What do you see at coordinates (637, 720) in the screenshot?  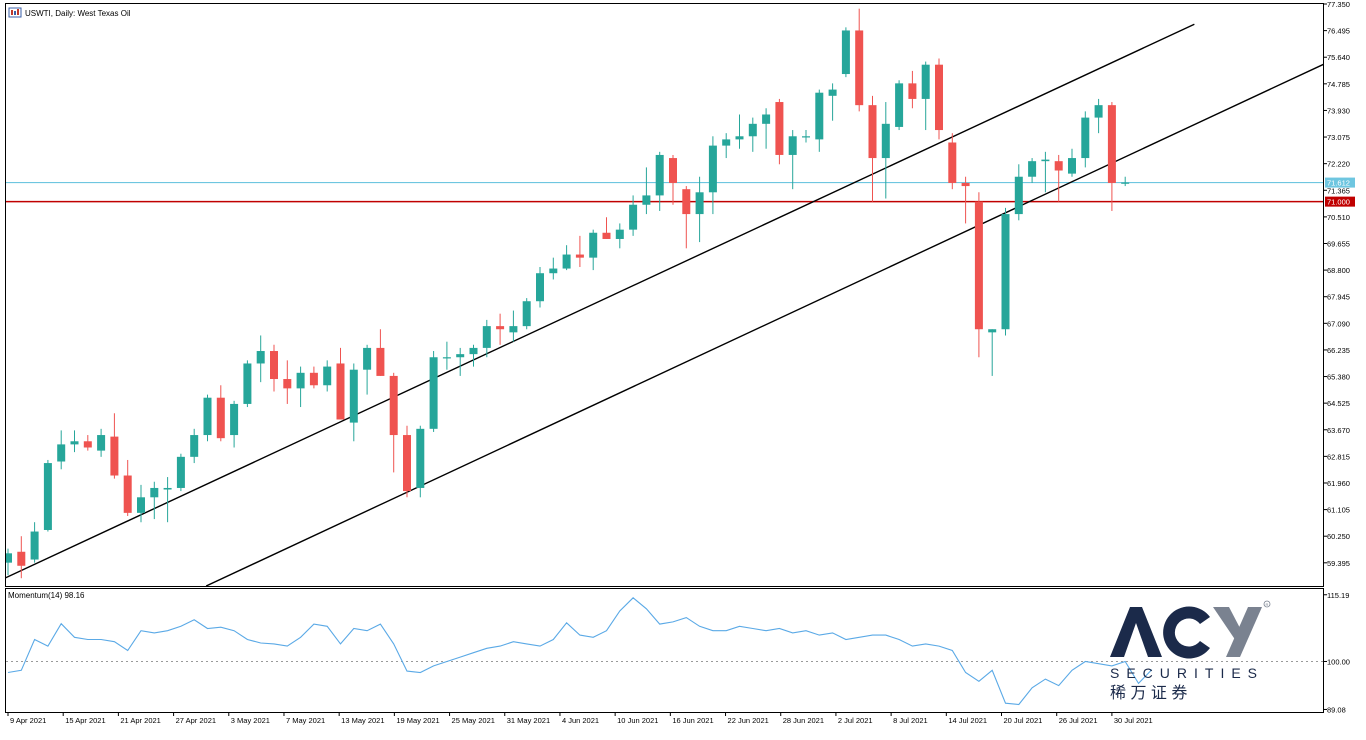 I see `date-tick-label: 10 Jun 2021` at bounding box center [637, 720].